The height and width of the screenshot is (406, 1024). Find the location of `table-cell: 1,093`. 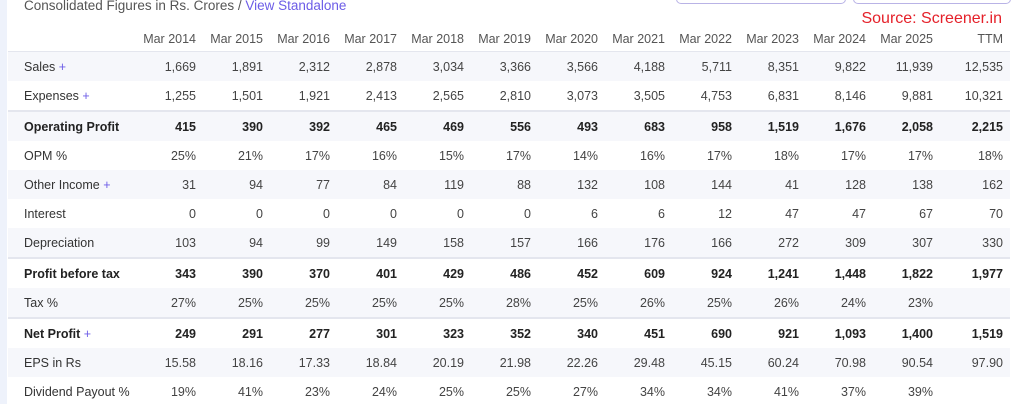

table-cell: 1,093 is located at coordinates (839, 332).